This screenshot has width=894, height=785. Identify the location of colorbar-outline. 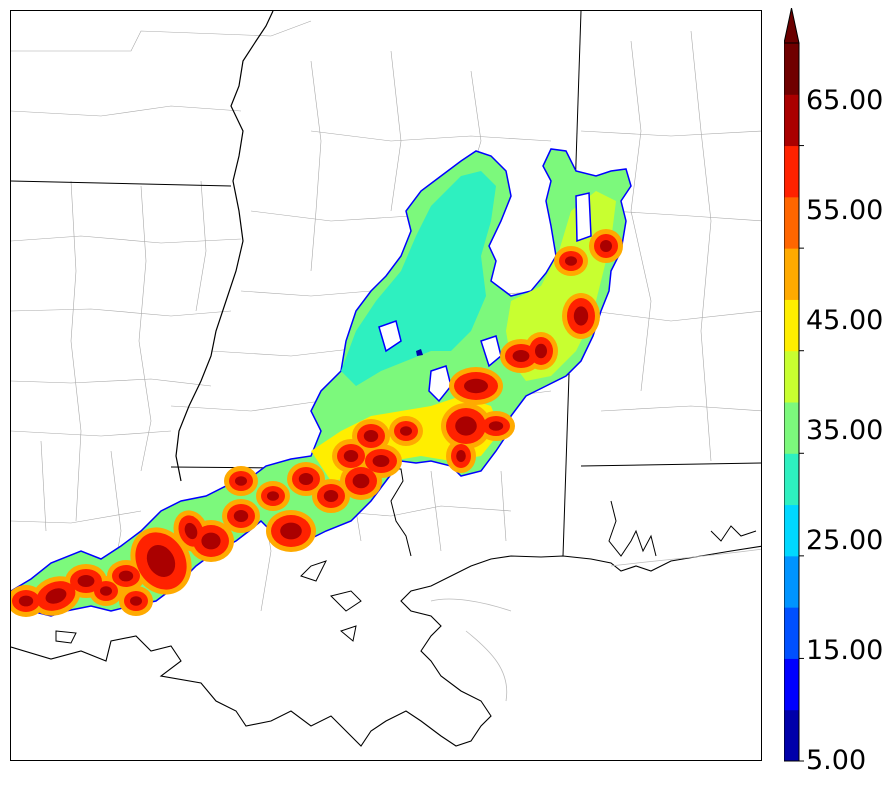
(792, 402).